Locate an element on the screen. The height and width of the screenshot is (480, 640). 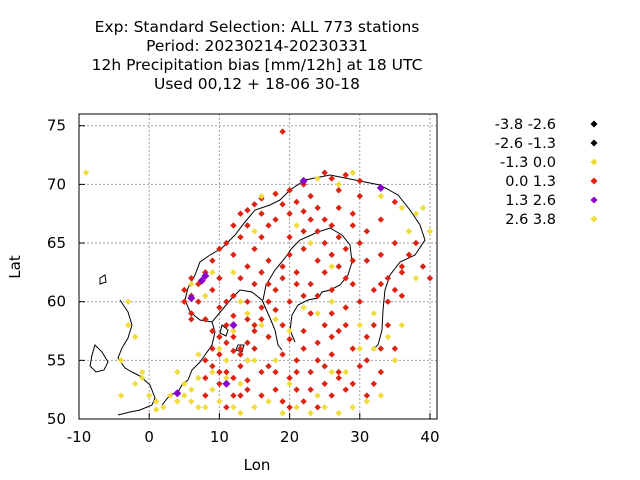
legend-label: 2.6 3.8 is located at coordinates (530, 220).